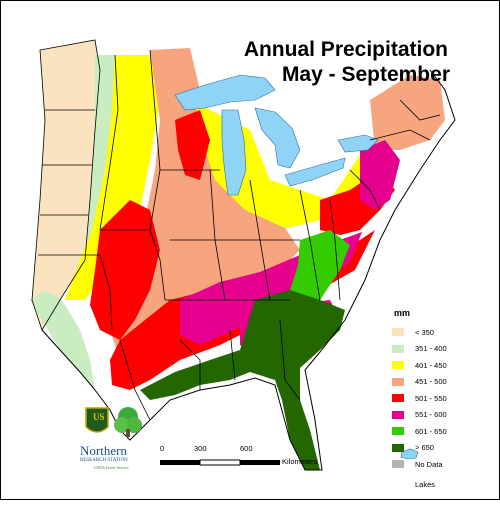 This screenshot has width=500, height=505. Describe the element at coordinates (315, 172) in the screenshot. I see `lake-erie` at that location.